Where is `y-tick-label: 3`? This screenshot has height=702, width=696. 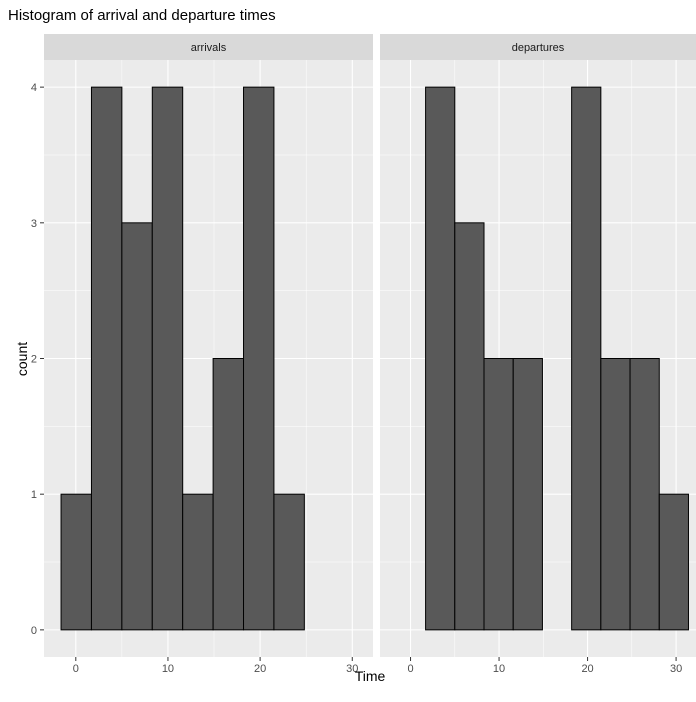 y-tick-label: 3 is located at coordinates (34, 224).